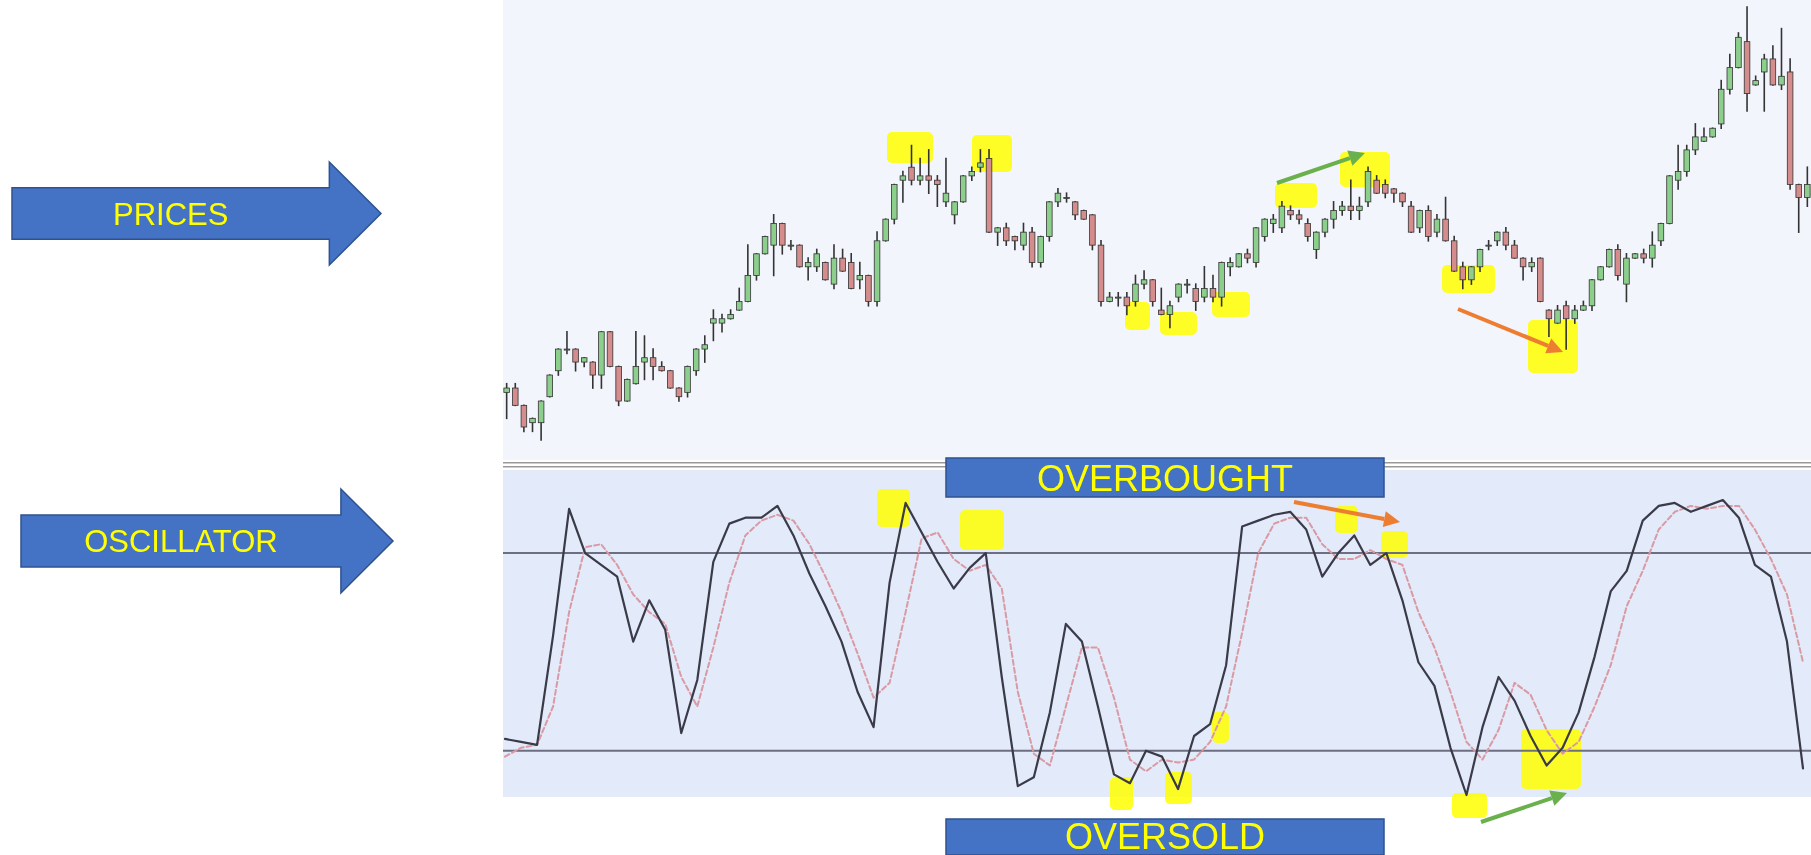 The image size is (1811, 855). What do you see at coordinates (170, 214) in the screenshot?
I see `text: PRICES` at bounding box center [170, 214].